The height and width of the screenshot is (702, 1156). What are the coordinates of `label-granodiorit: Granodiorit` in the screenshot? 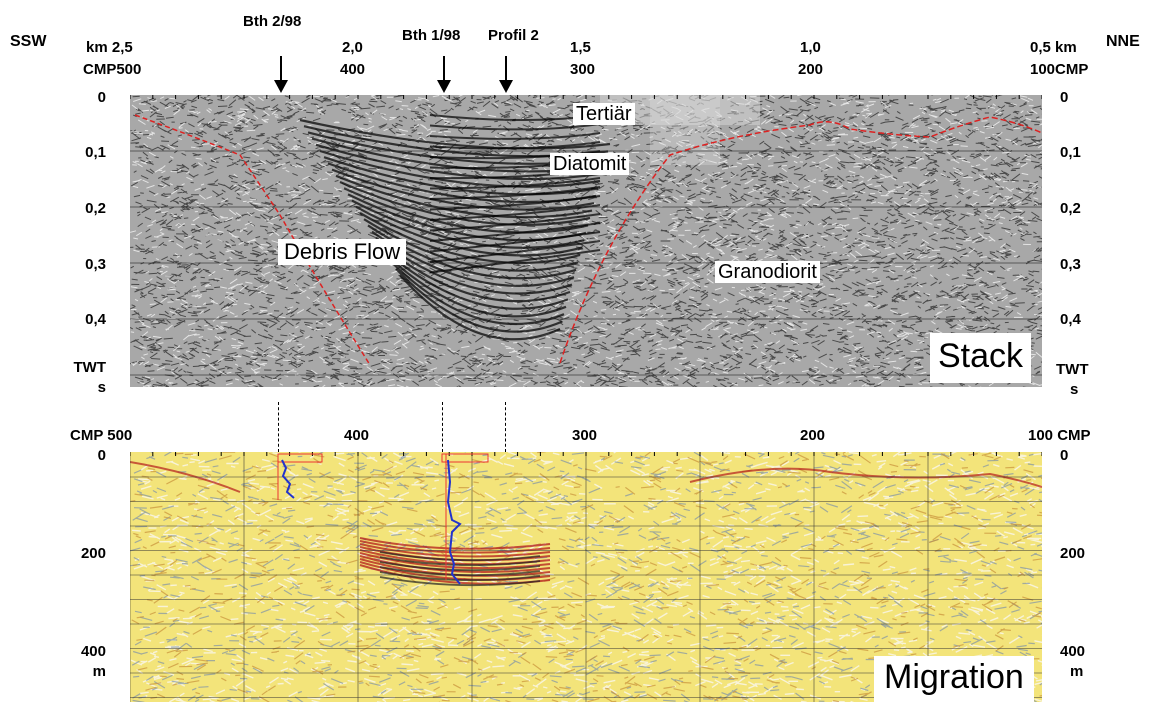 It's located at (767, 272).